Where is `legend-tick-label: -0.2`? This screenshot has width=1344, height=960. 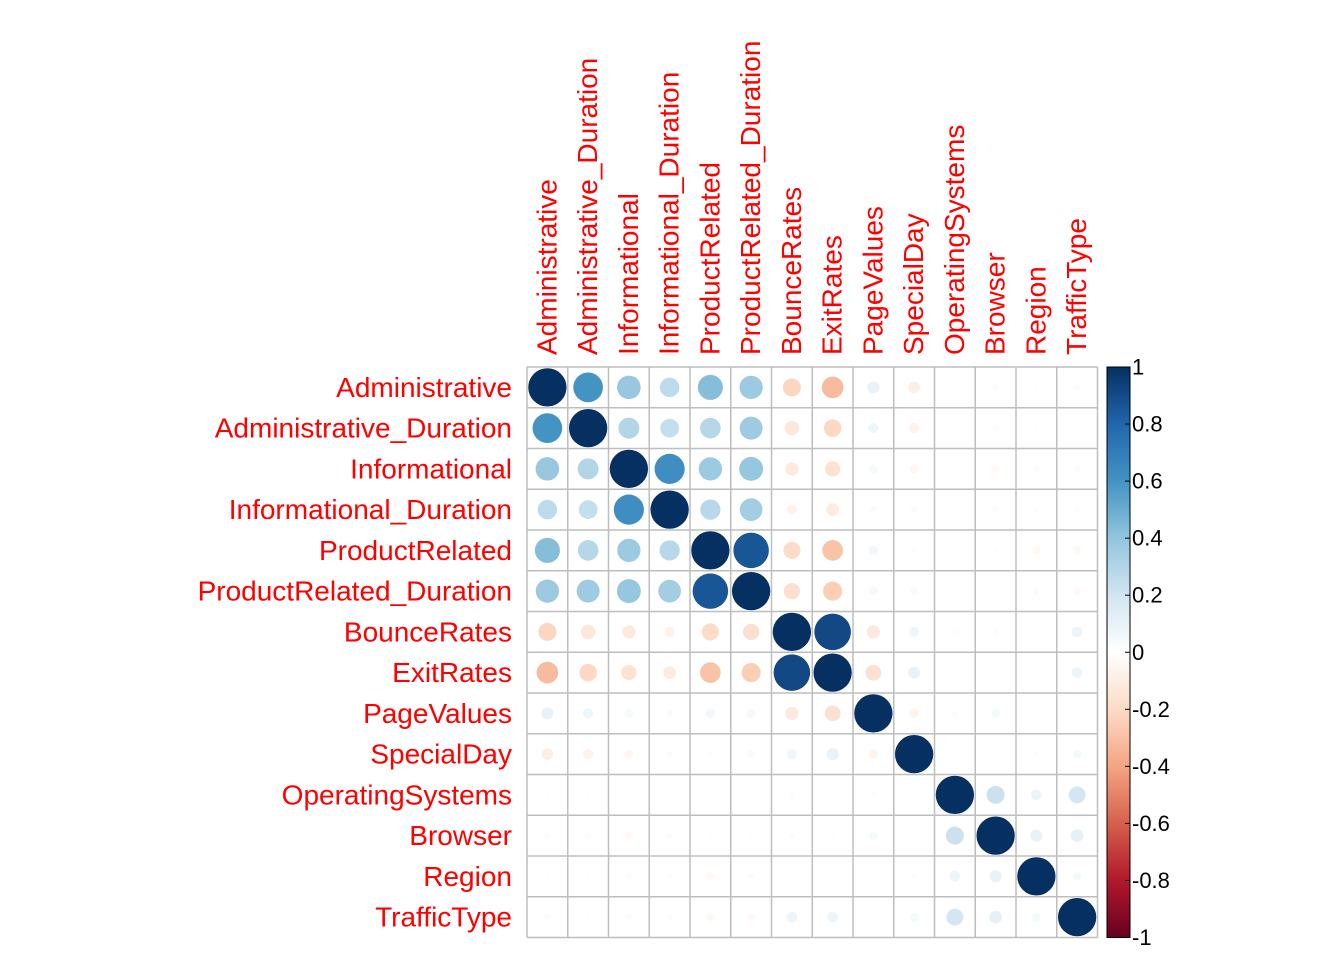 legend-tick-label: -0.2 is located at coordinates (1151, 709).